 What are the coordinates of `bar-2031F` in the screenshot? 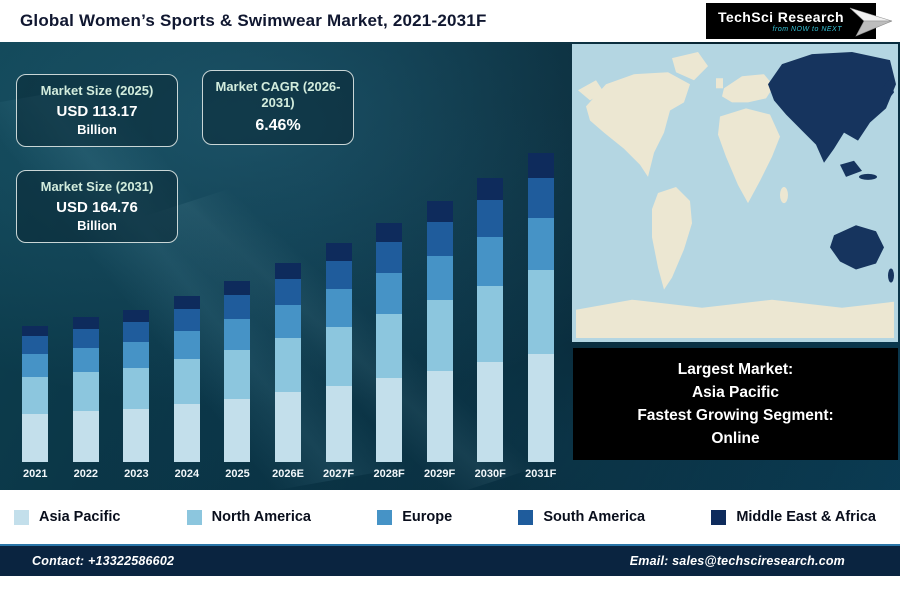 It's located at (540, 307).